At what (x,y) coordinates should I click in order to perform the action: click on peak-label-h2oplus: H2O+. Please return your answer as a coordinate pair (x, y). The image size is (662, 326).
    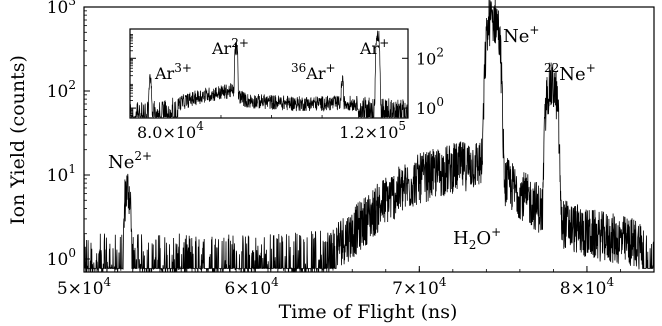
    Looking at the image, I should click on (477, 238).